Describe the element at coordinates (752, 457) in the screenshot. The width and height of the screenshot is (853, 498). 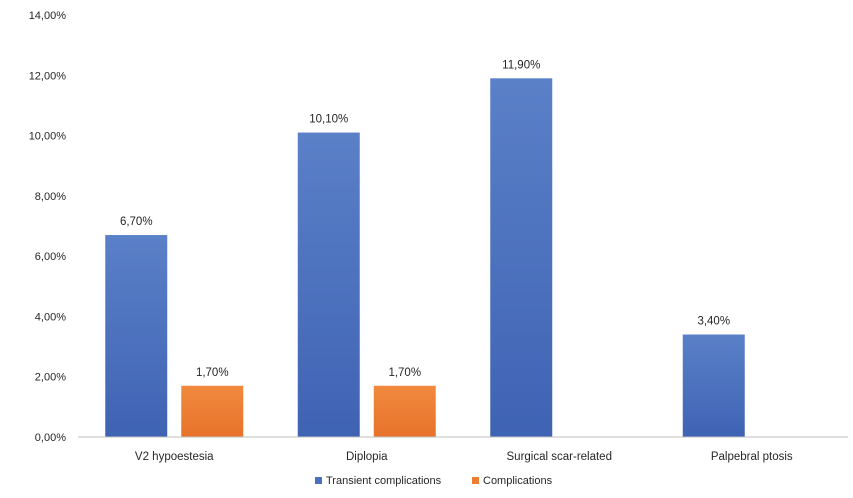
I see `x-tick-label: Palpebral ptosis` at that location.